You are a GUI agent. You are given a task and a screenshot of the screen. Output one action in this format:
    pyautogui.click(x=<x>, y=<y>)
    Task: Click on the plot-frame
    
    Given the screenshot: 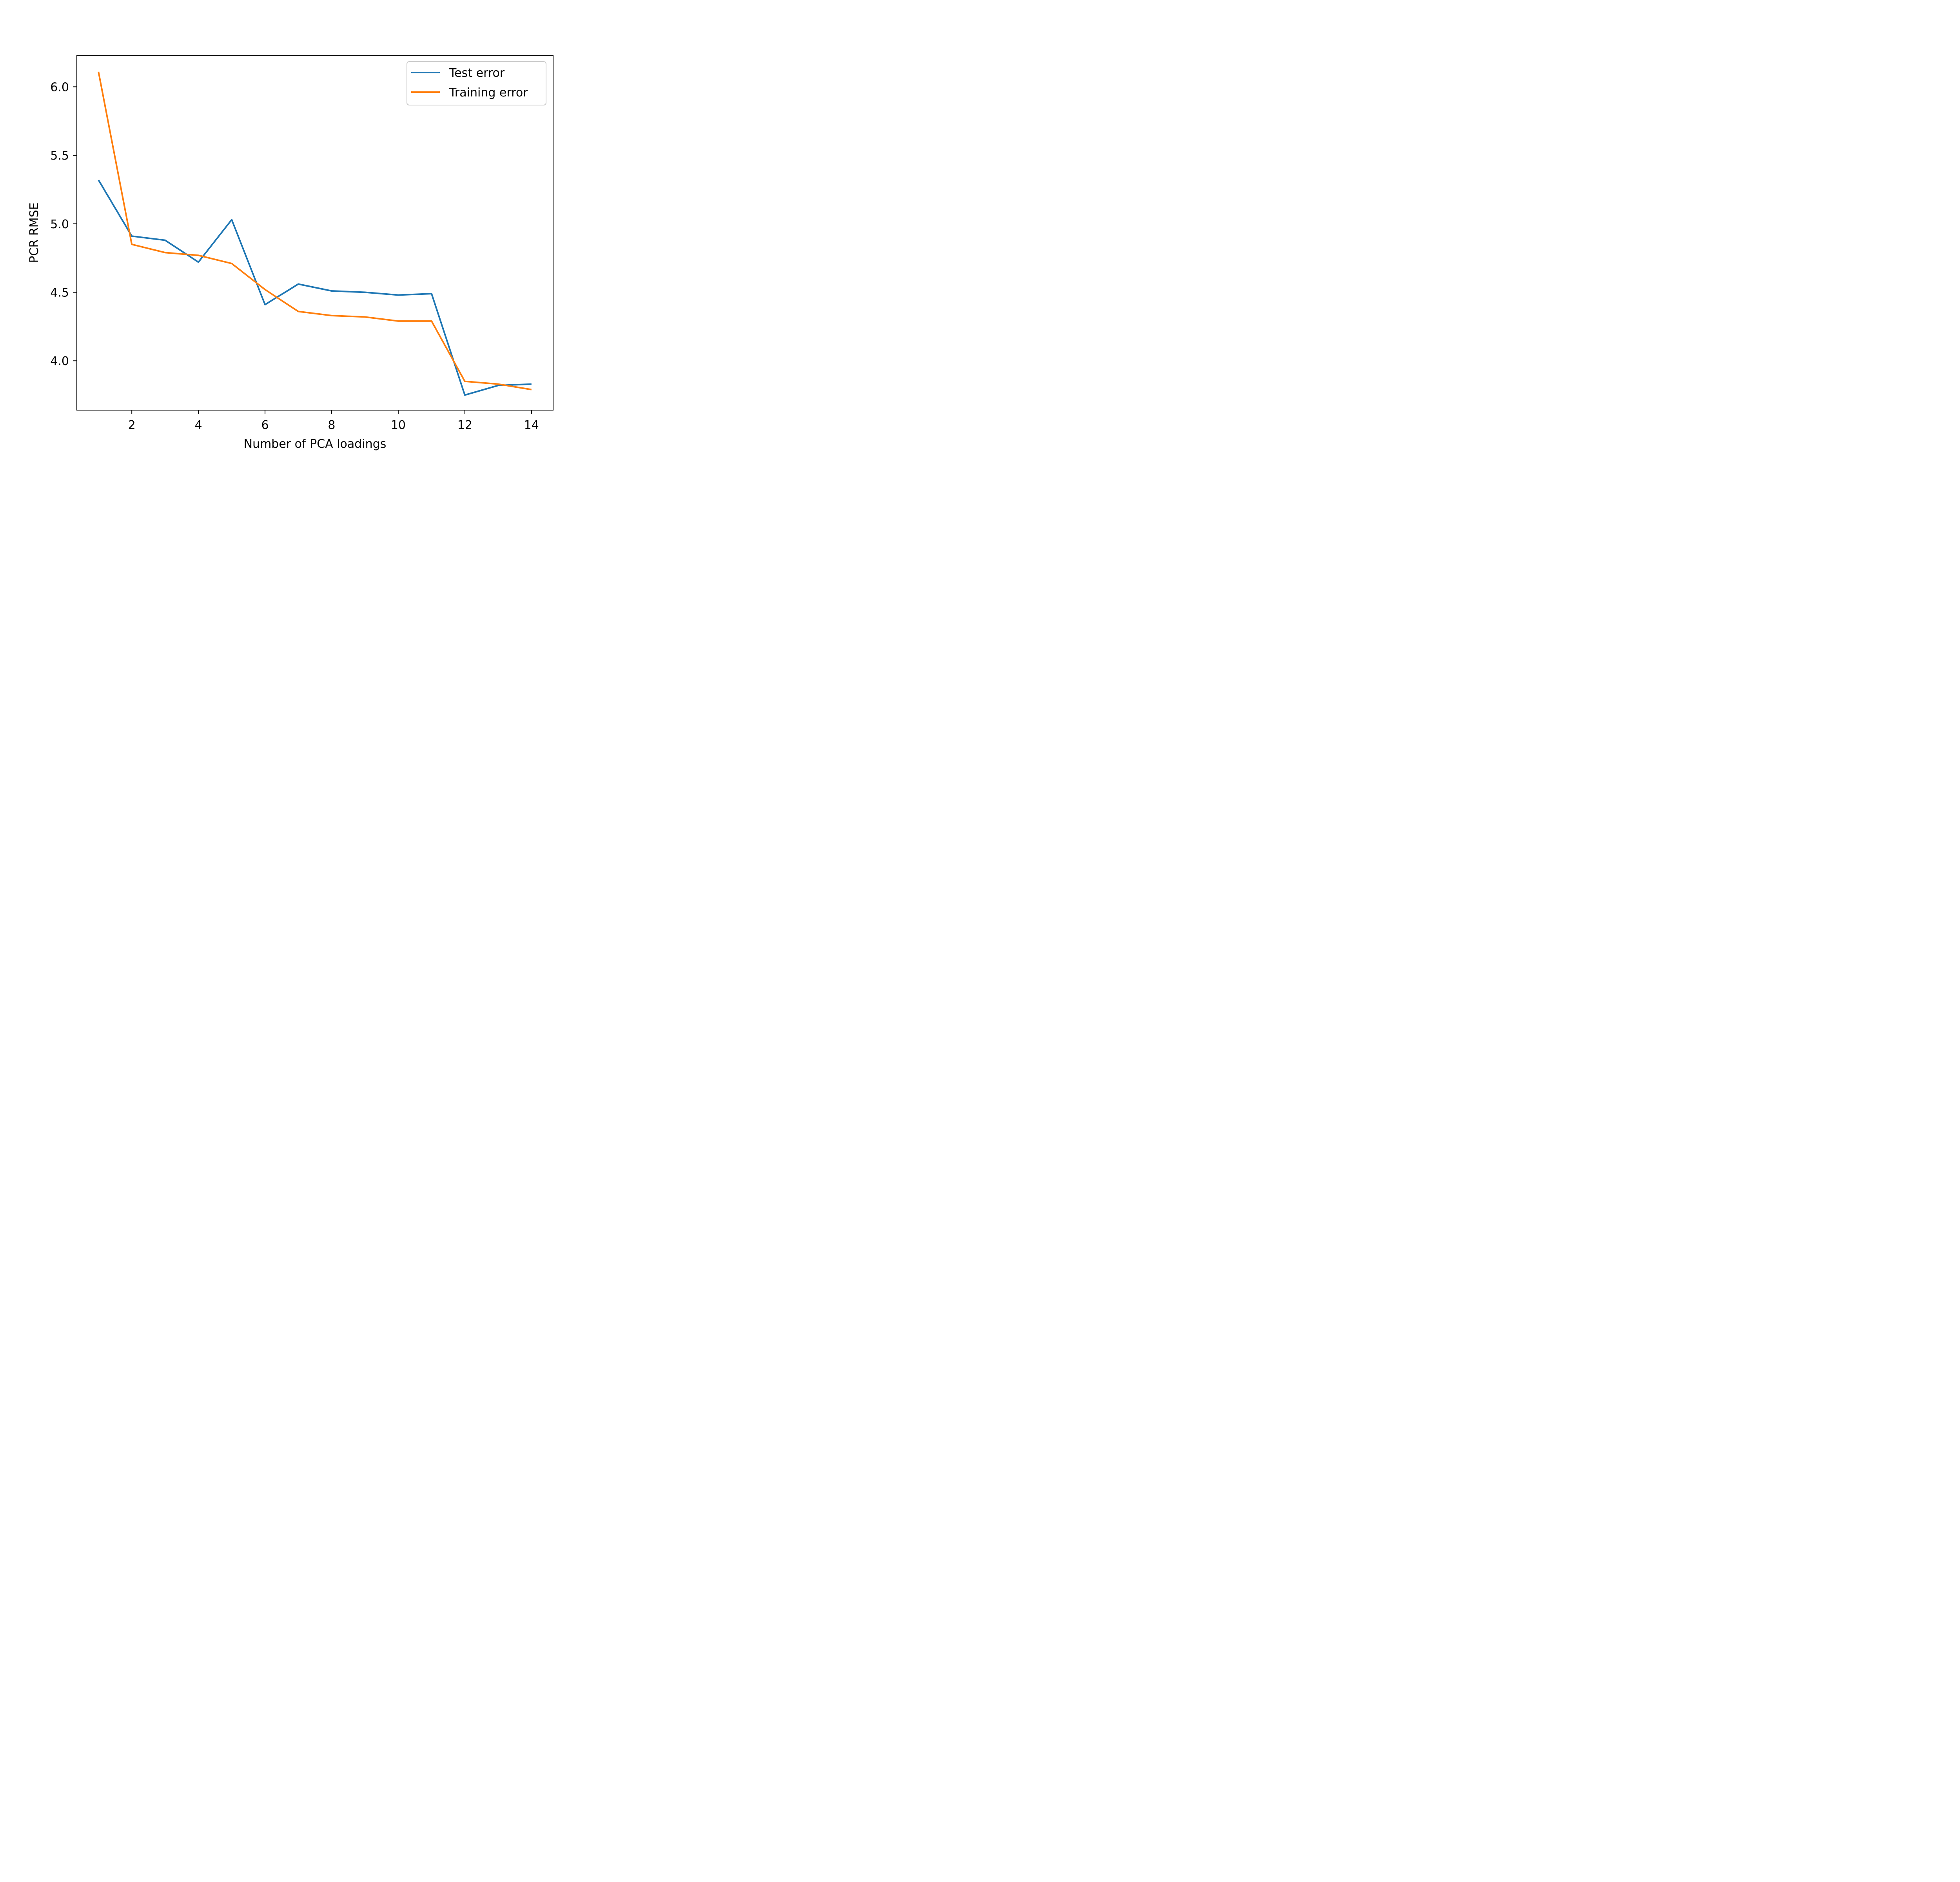 What is the action you would take?
    pyautogui.click(x=315, y=233)
    